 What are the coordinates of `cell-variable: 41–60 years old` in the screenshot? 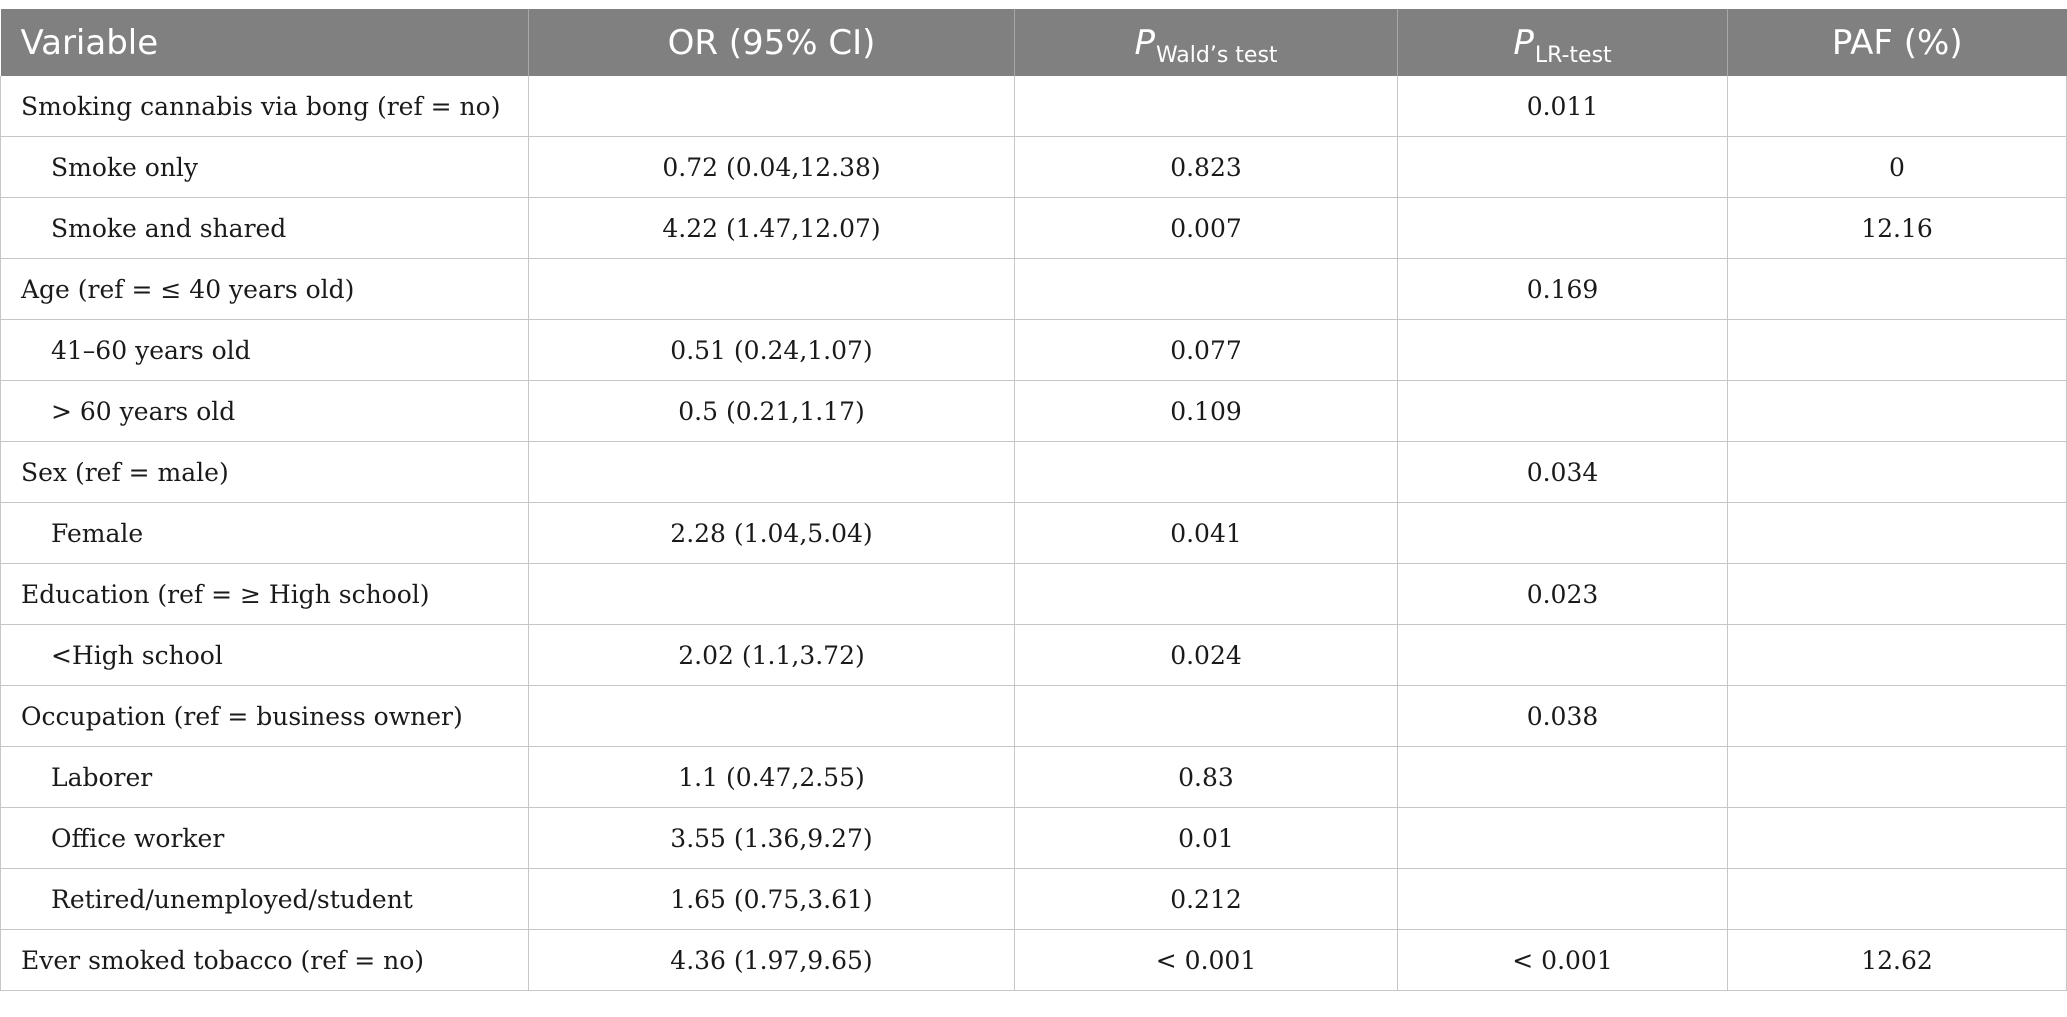 It's located at (264, 350).